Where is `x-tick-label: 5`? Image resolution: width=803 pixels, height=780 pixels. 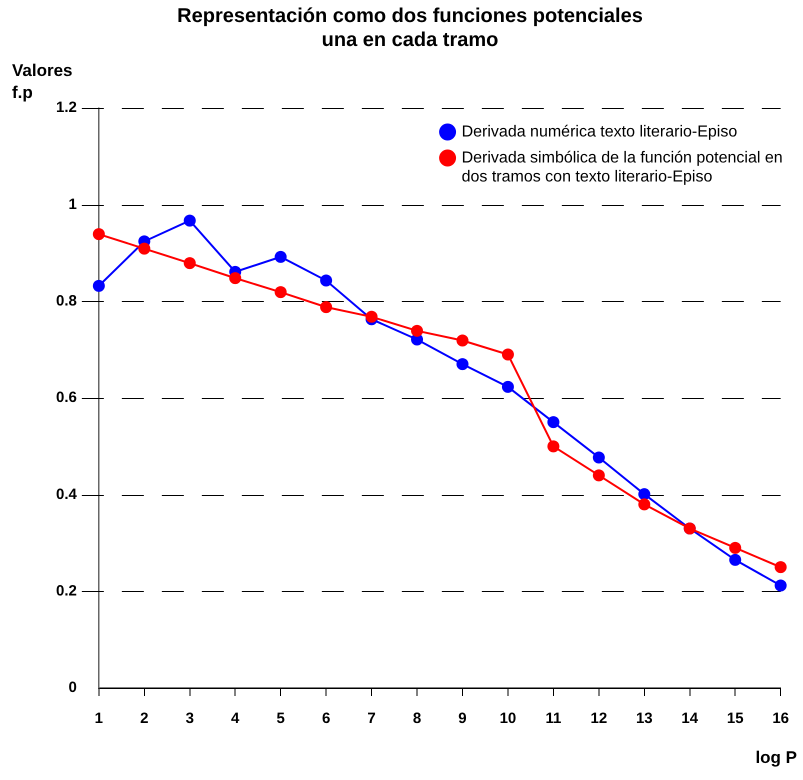
x-tick-label: 5 is located at coordinates (280, 719).